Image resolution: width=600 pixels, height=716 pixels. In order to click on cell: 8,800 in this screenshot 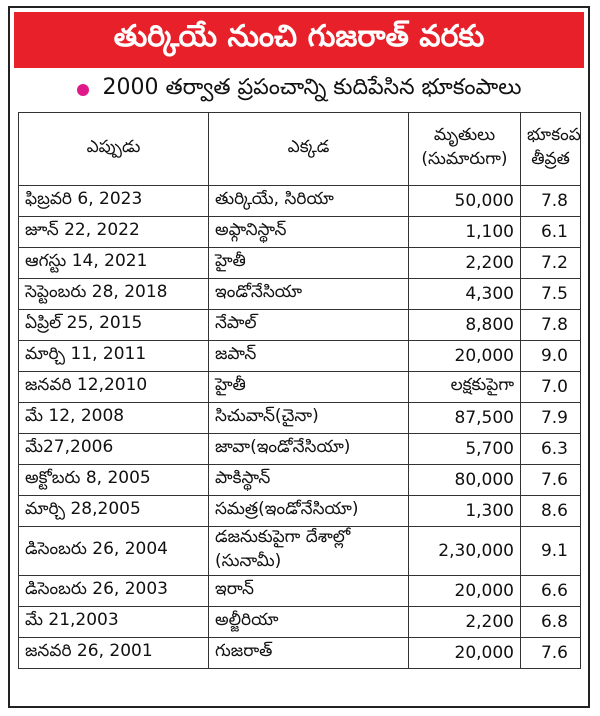, I will do `click(464, 325)`.